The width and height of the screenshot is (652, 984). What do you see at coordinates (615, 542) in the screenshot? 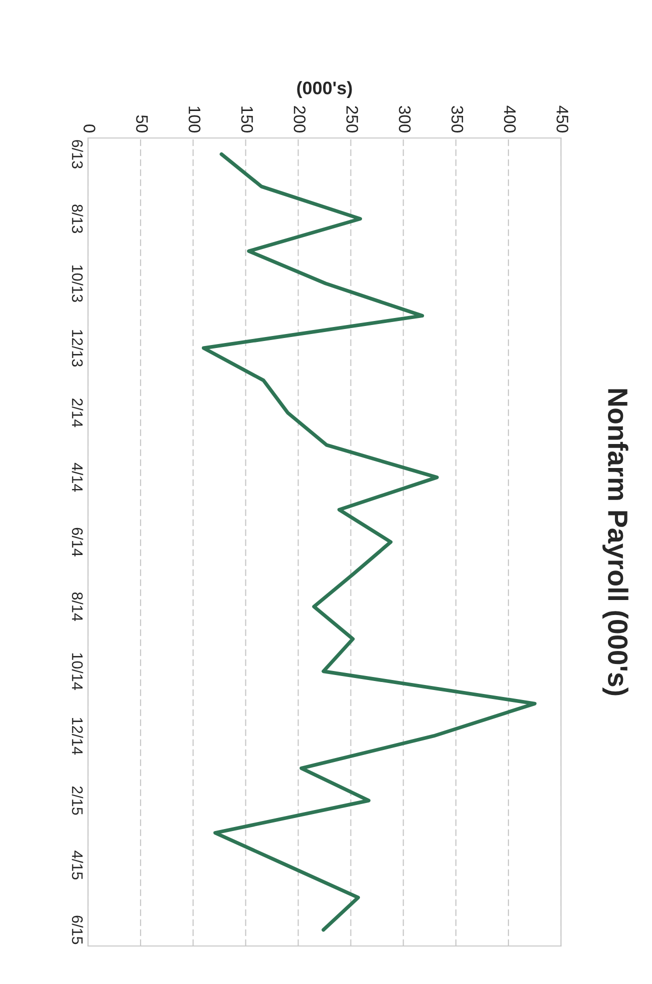
I see `text: Nonfarm Payroll (000's)` at bounding box center [615, 542].